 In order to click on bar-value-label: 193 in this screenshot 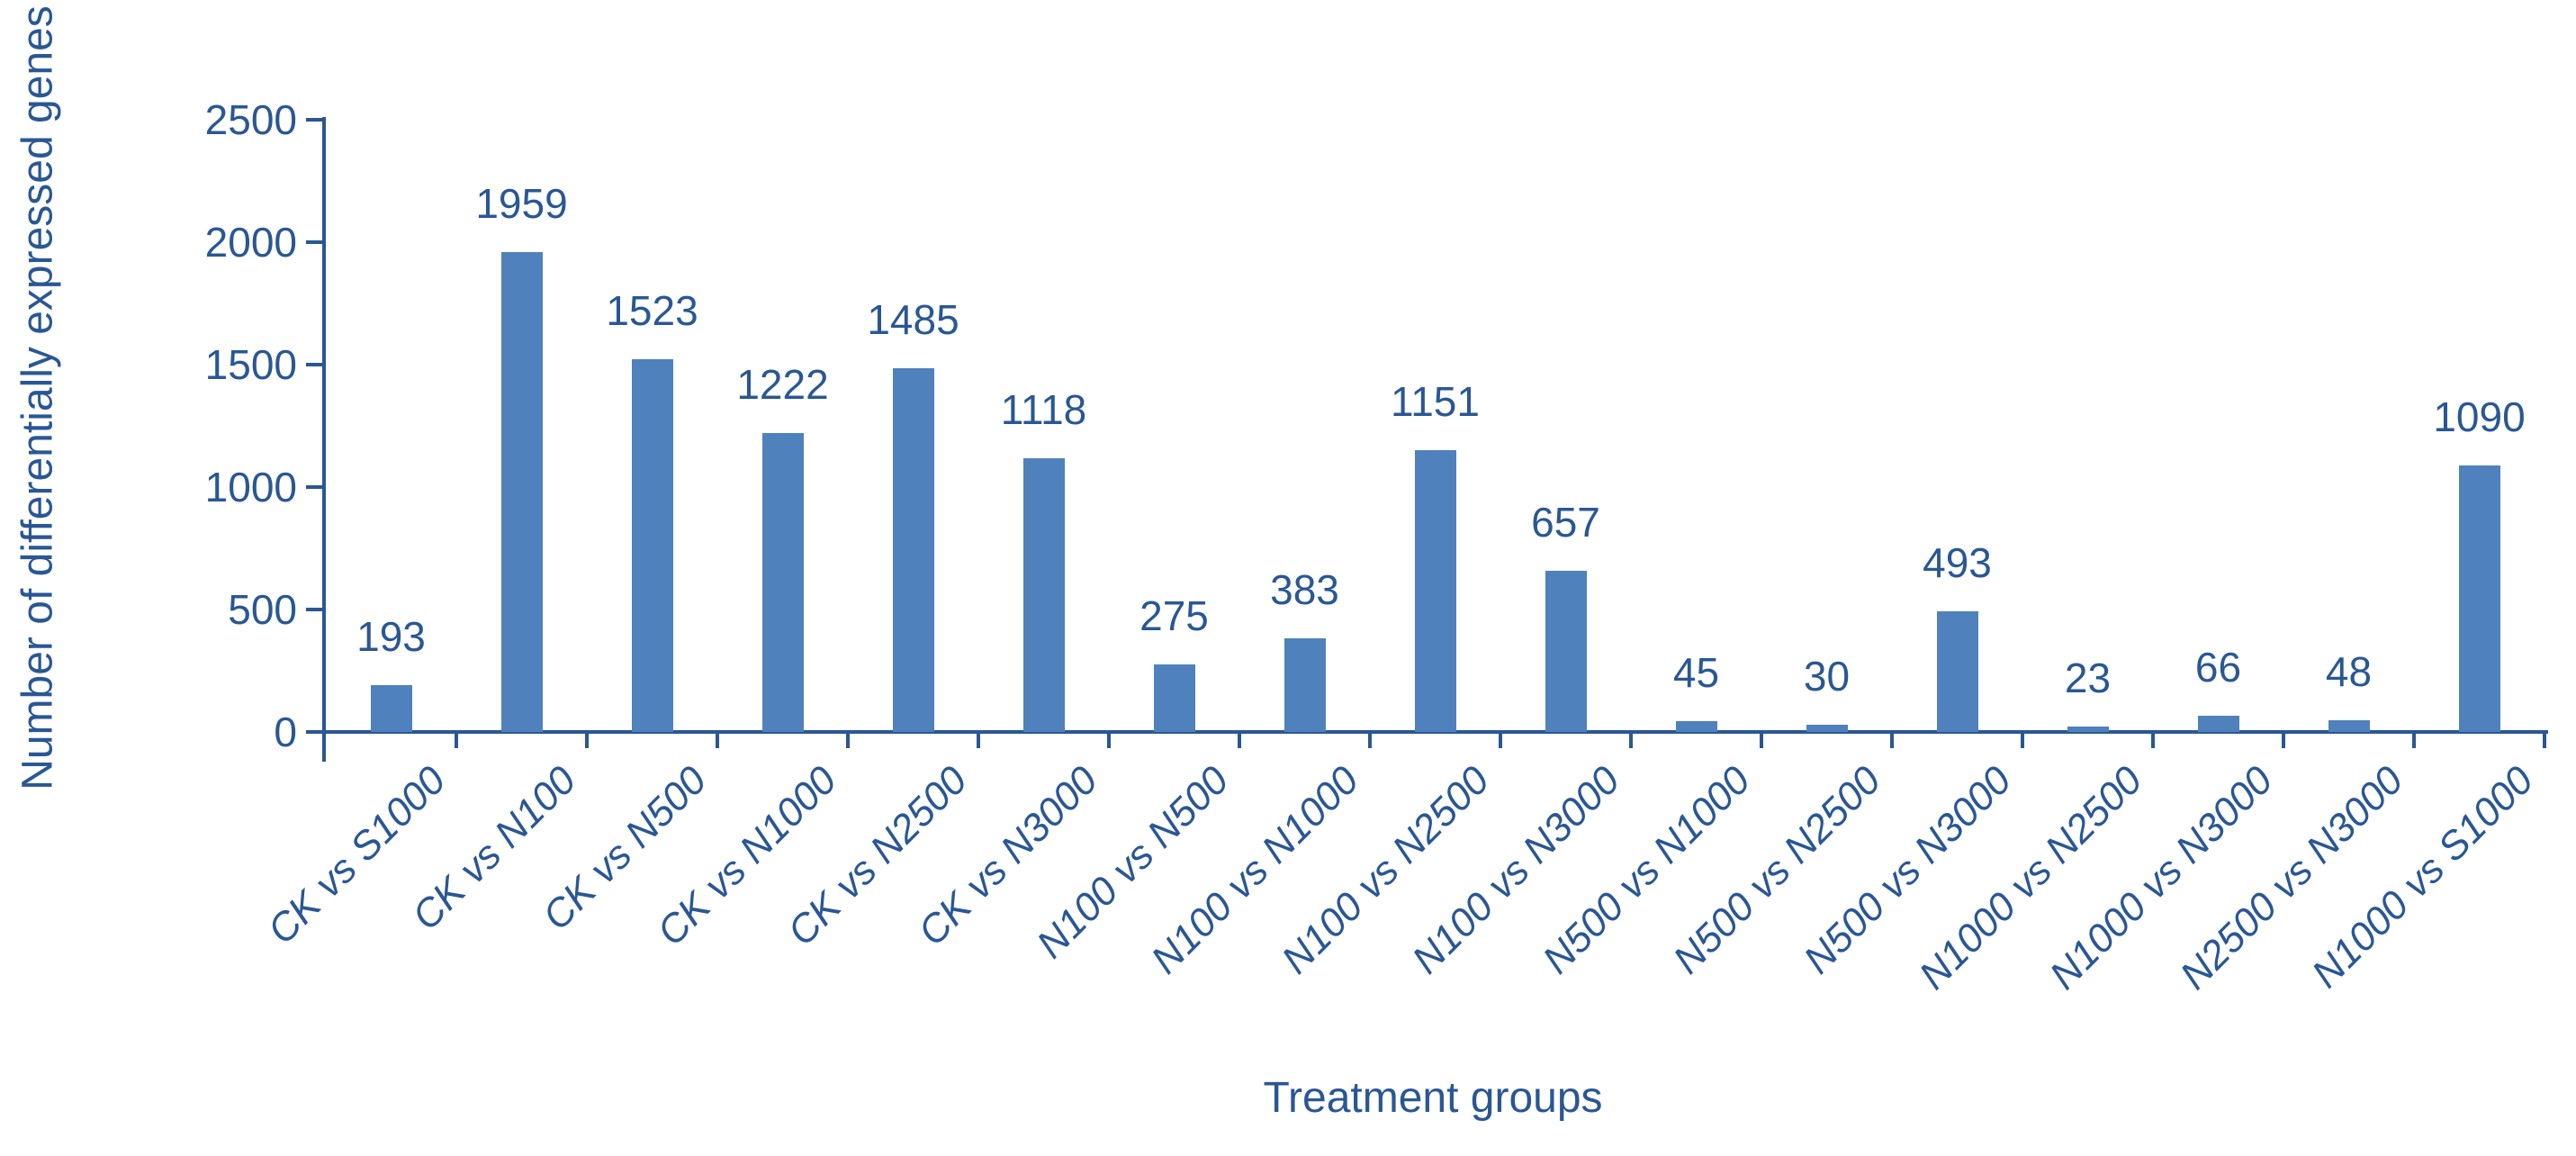, I will do `click(391, 636)`.